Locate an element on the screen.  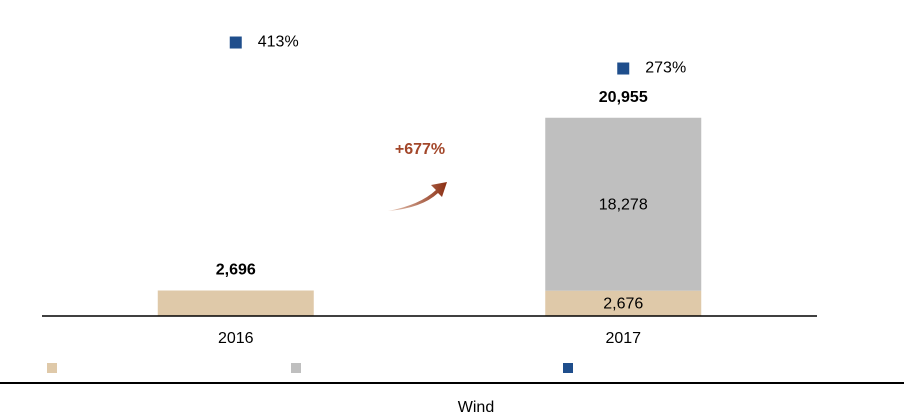
x-tick-label: 2017 is located at coordinates (623, 338).